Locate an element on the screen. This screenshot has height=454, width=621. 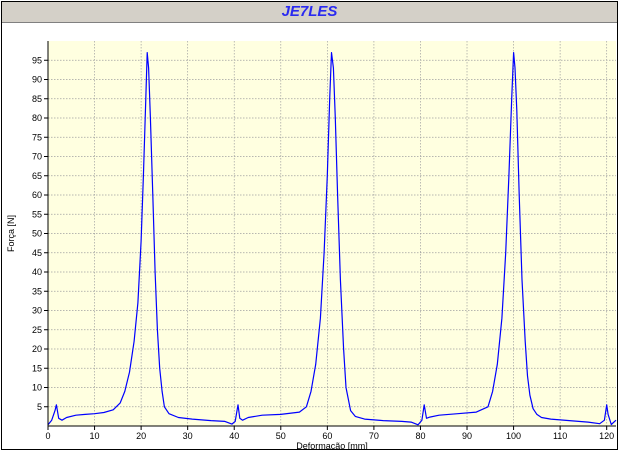
y-tick-label: 95 is located at coordinates (37, 60).